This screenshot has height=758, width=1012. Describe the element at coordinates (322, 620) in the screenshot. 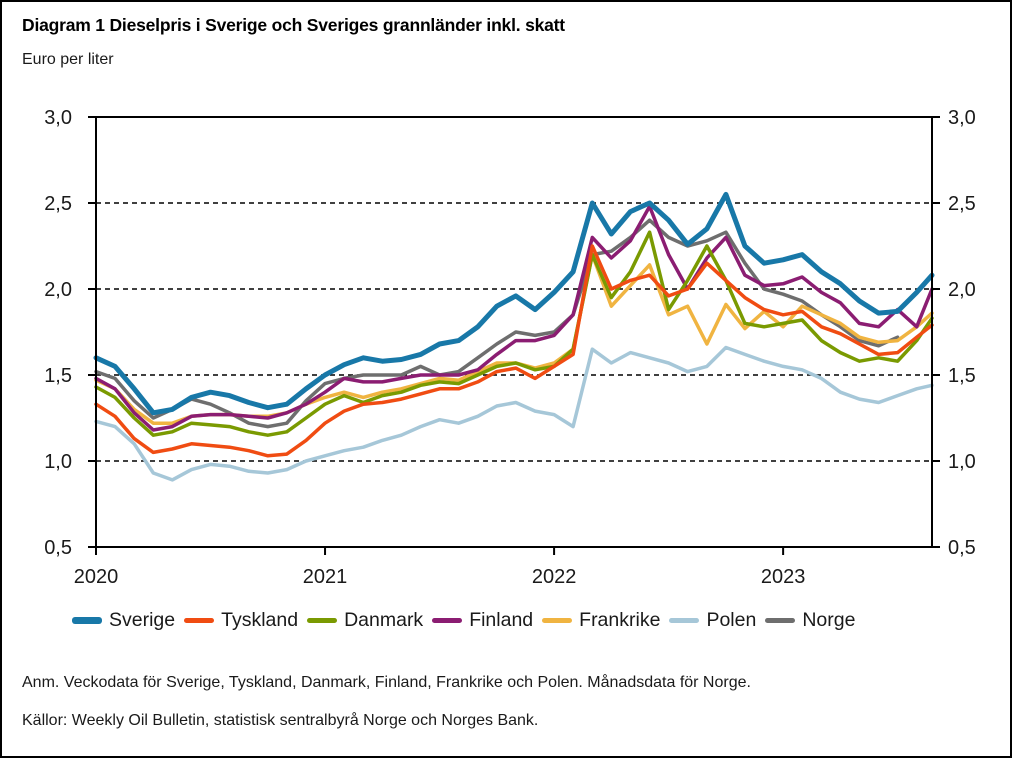

I see `legend-swatch-danmark` at that location.